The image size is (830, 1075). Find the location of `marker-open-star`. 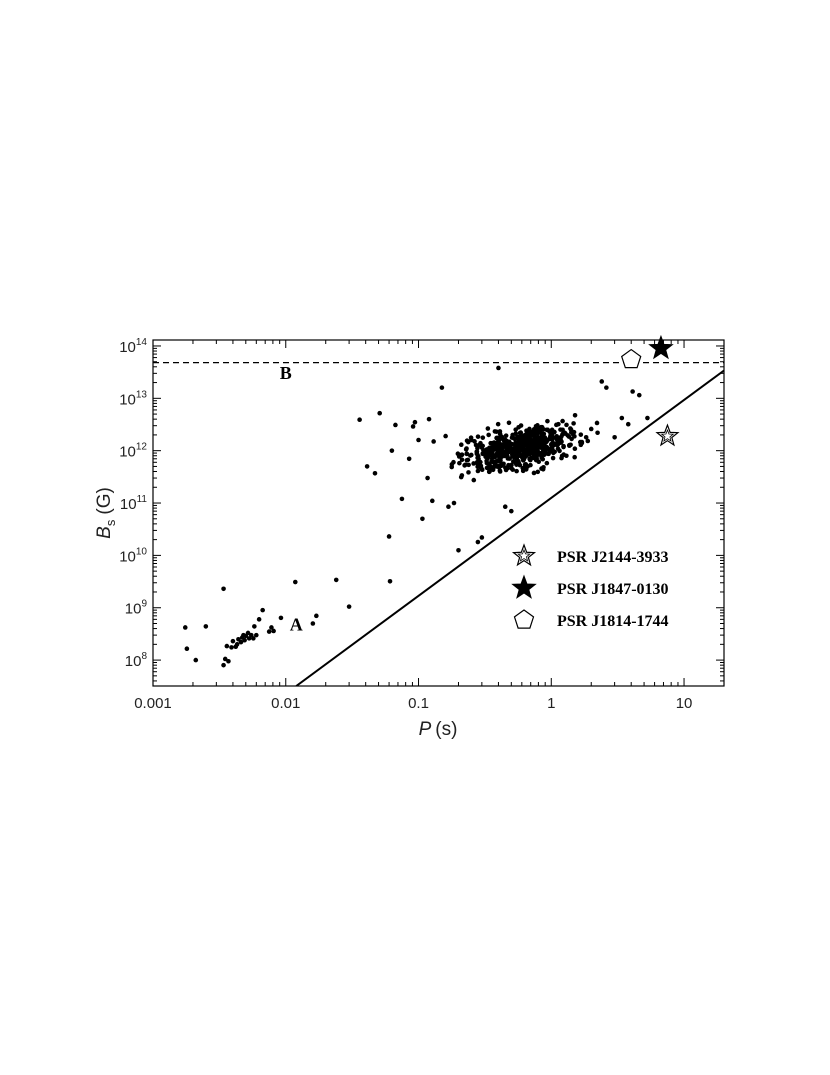

marker-open-star is located at coordinates (667, 435).